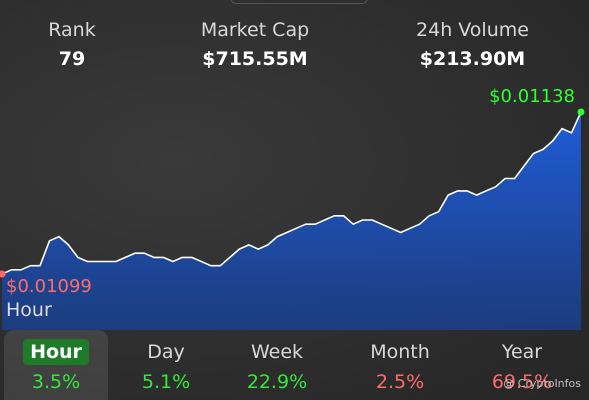  I want to click on tab-year-pct: 69.5%, so click(522, 382).